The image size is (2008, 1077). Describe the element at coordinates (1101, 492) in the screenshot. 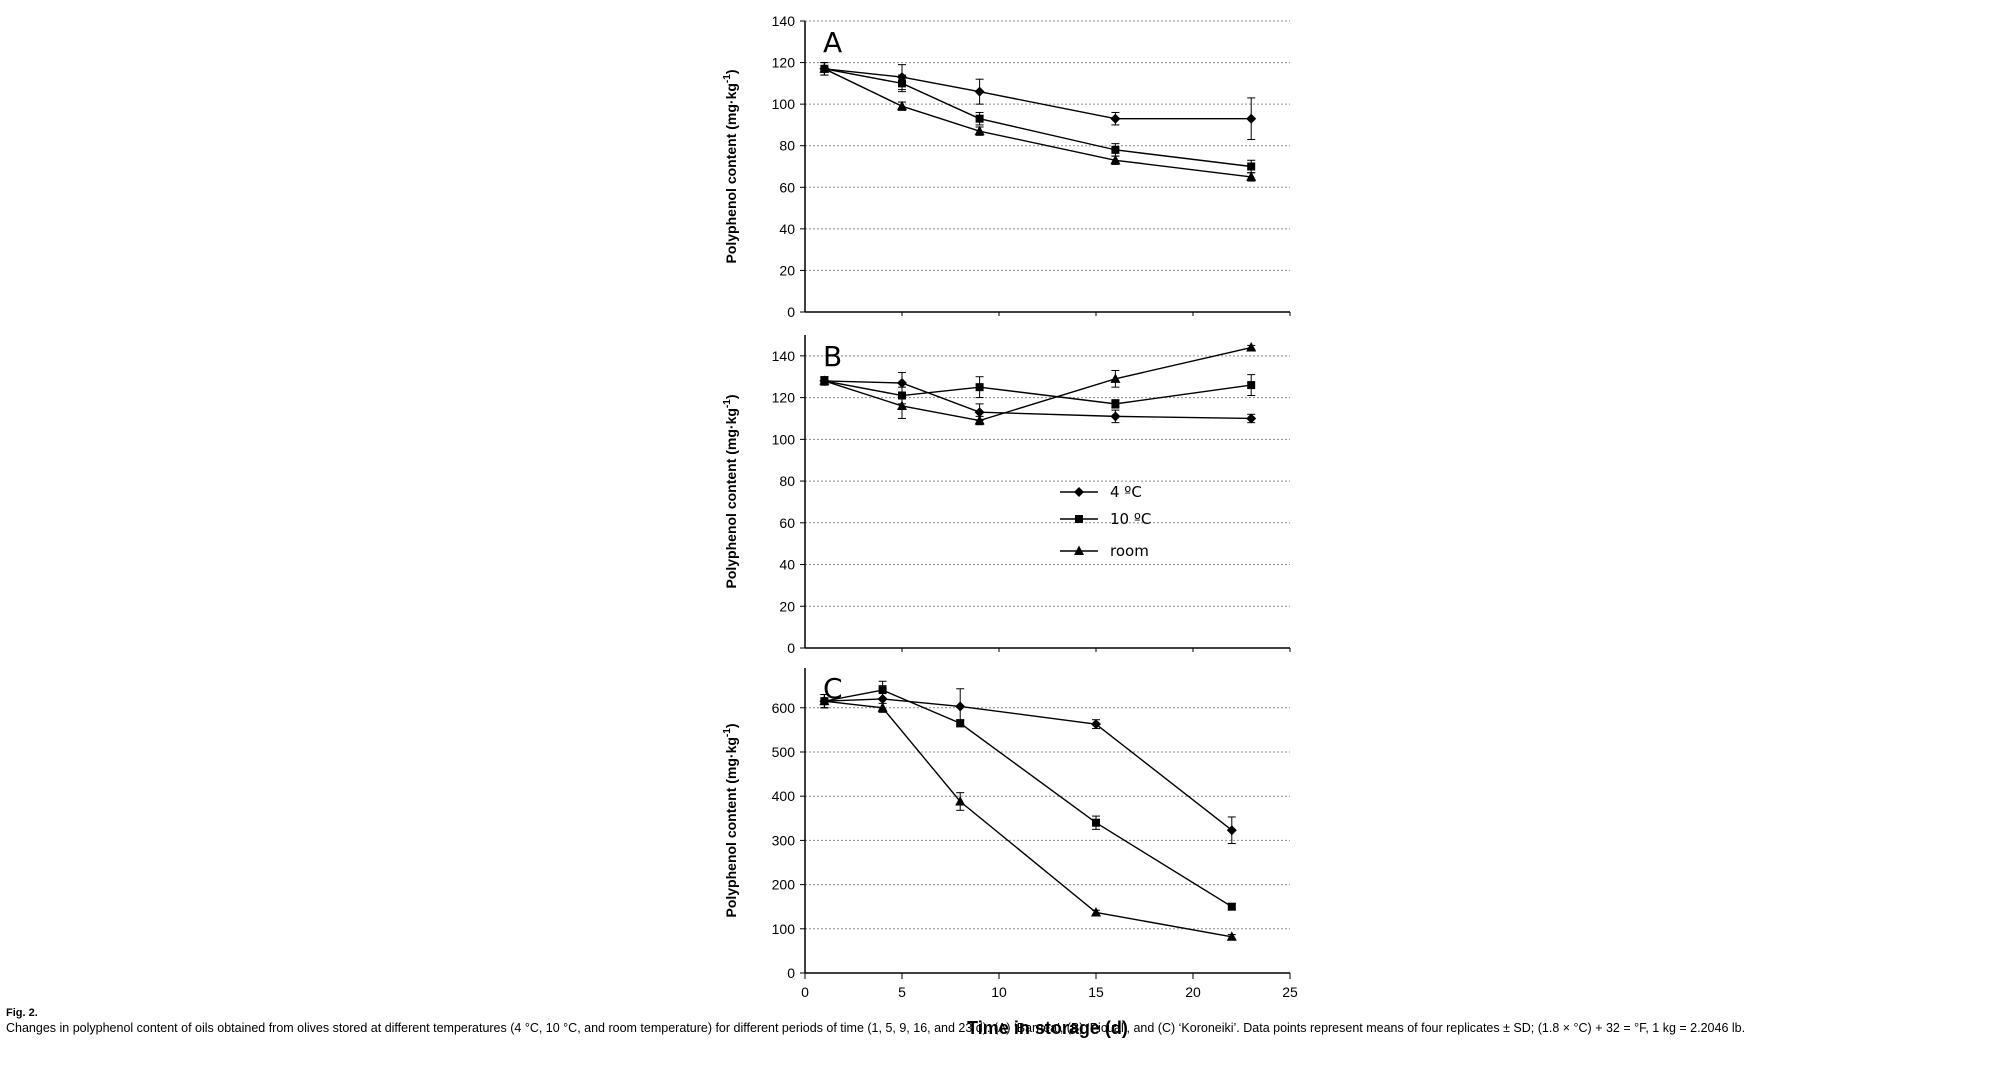

I see `legend-item: 4 ºC` at that location.